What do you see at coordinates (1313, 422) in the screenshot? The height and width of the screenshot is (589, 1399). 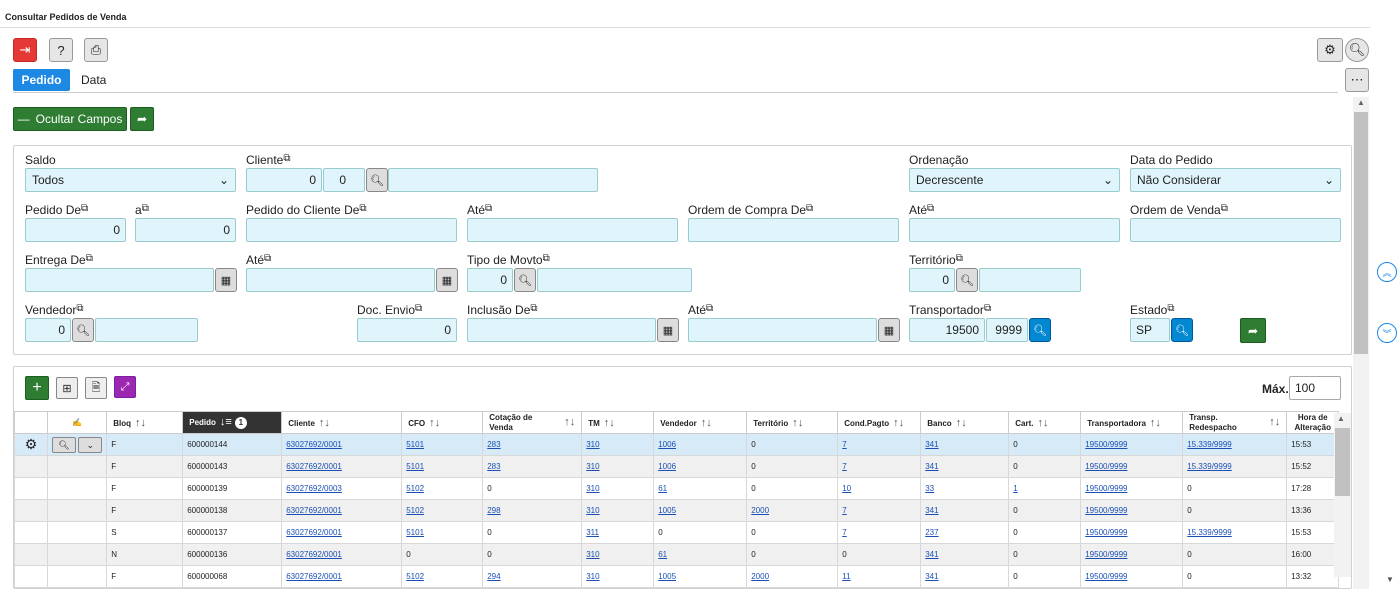 I see `col-header: Hora de Alteração` at bounding box center [1313, 422].